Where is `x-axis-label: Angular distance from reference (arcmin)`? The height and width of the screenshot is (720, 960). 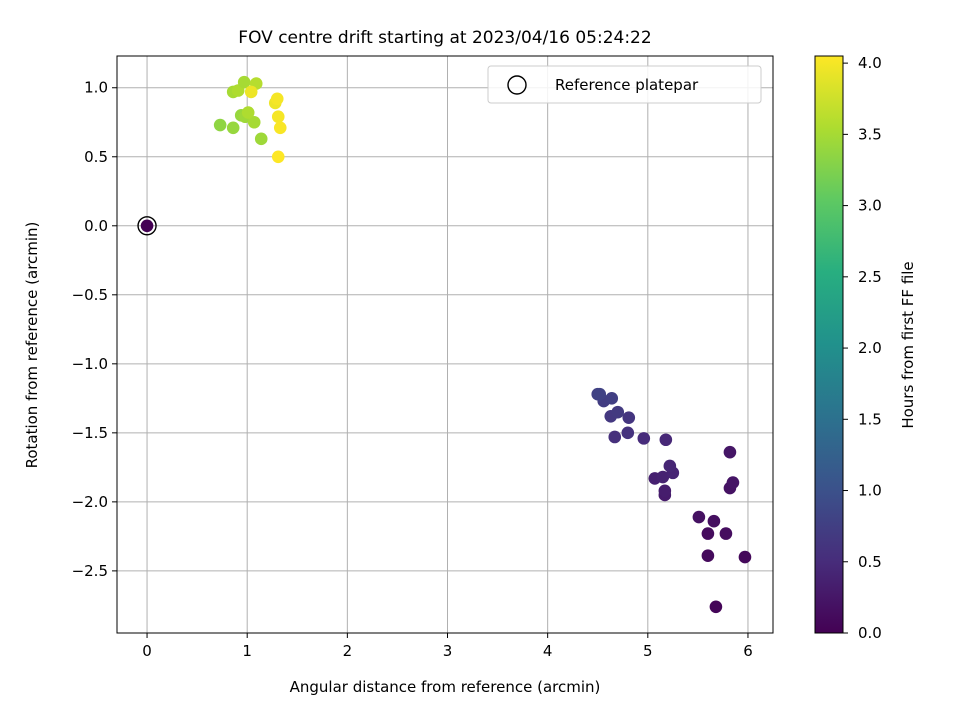
x-axis-label: Angular distance from reference (arcmin) is located at coordinates (445, 687).